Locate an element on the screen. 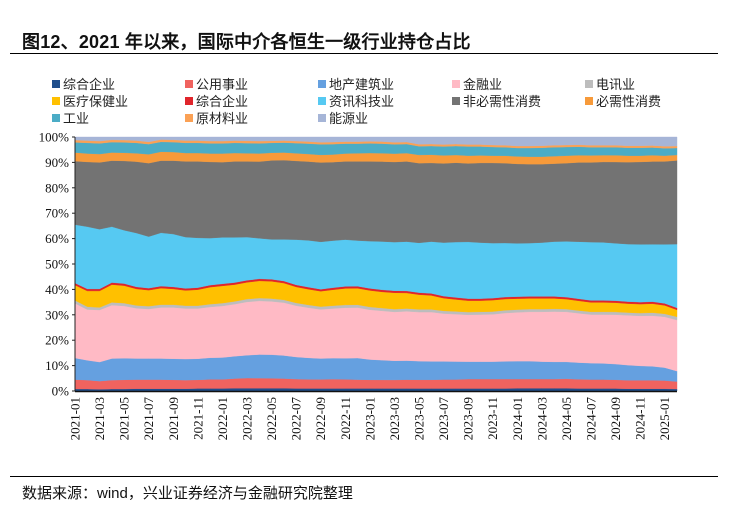 The width and height of the screenshot is (730, 519). legend-item: 医疗保健业 is located at coordinates (90, 100).